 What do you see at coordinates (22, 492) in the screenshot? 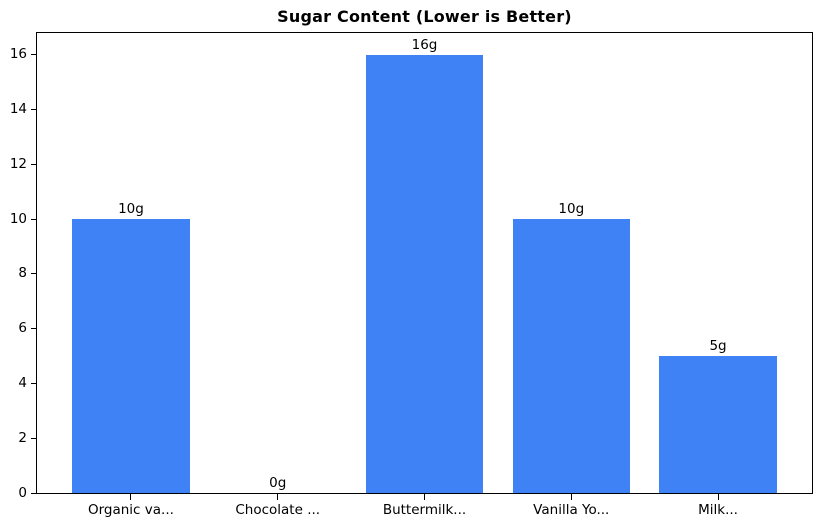
I see `y-tick-label: 0` at bounding box center [22, 492].